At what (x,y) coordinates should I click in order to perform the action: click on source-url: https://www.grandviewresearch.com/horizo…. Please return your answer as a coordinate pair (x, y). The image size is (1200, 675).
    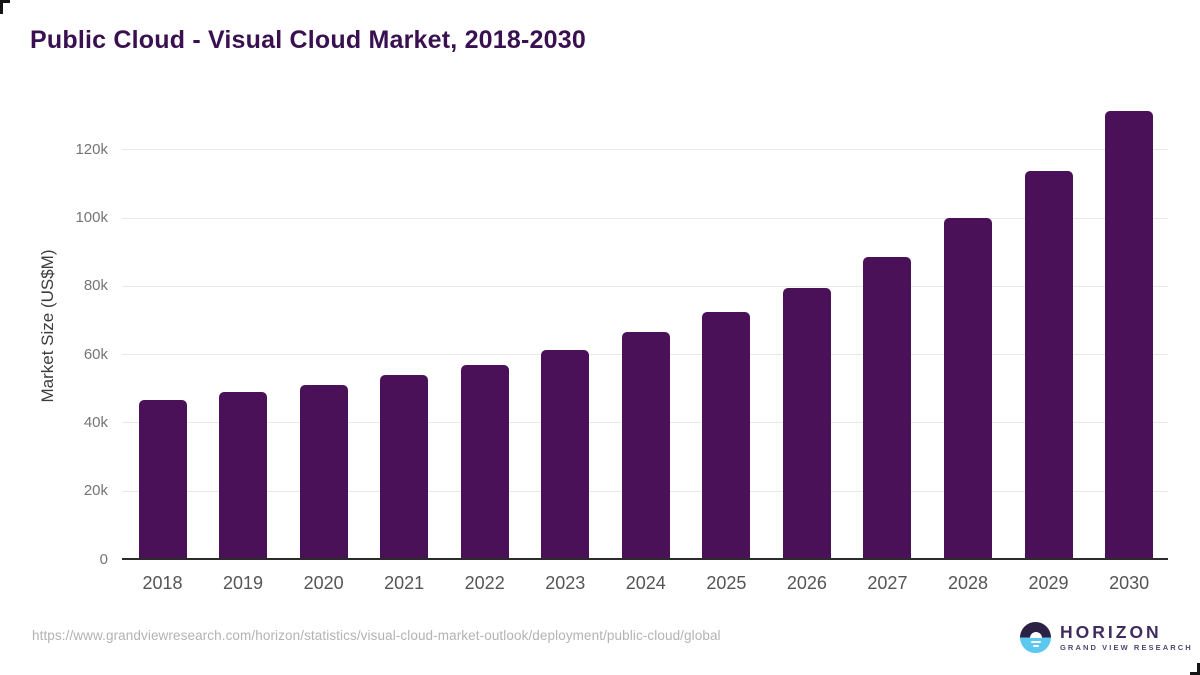
    Looking at the image, I should click on (376, 635).